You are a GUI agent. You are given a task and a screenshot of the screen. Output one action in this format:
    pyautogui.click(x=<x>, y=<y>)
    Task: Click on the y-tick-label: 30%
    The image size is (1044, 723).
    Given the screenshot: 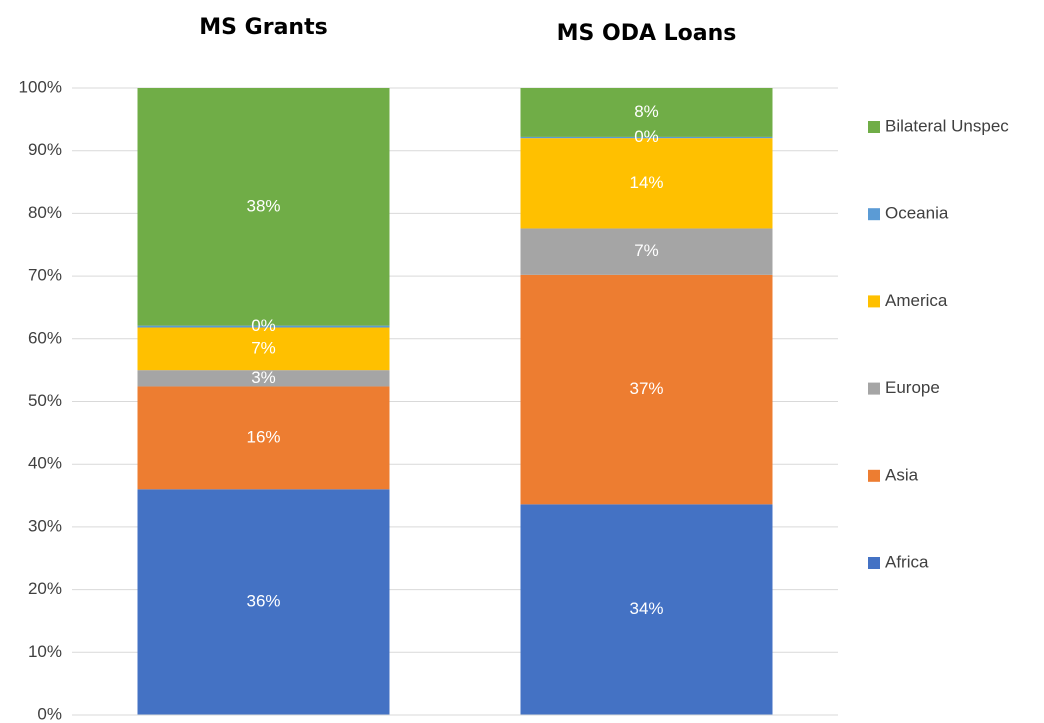 What is the action you would take?
    pyautogui.click(x=45, y=525)
    